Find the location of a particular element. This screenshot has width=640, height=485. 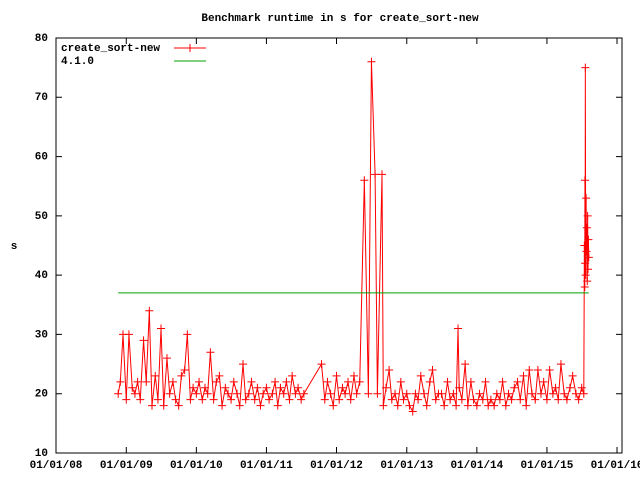

legend-label: create_sort-new is located at coordinates (110, 49).